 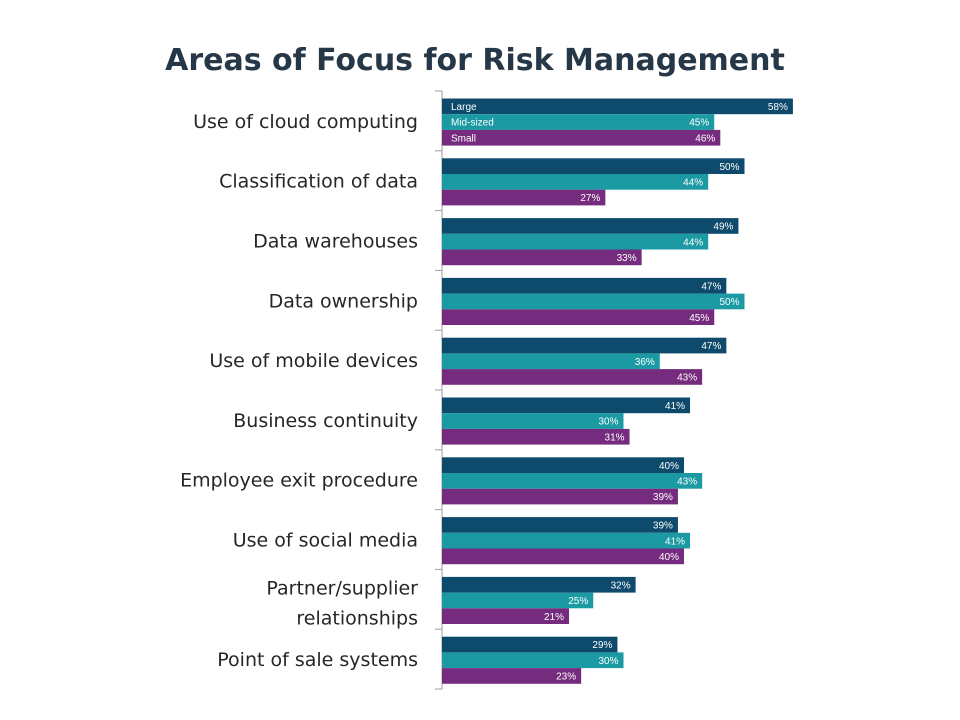 What do you see at coordinates (645, 362) in the screenshot?
I see `data-label: 36%` at bounding box center [645, 362].